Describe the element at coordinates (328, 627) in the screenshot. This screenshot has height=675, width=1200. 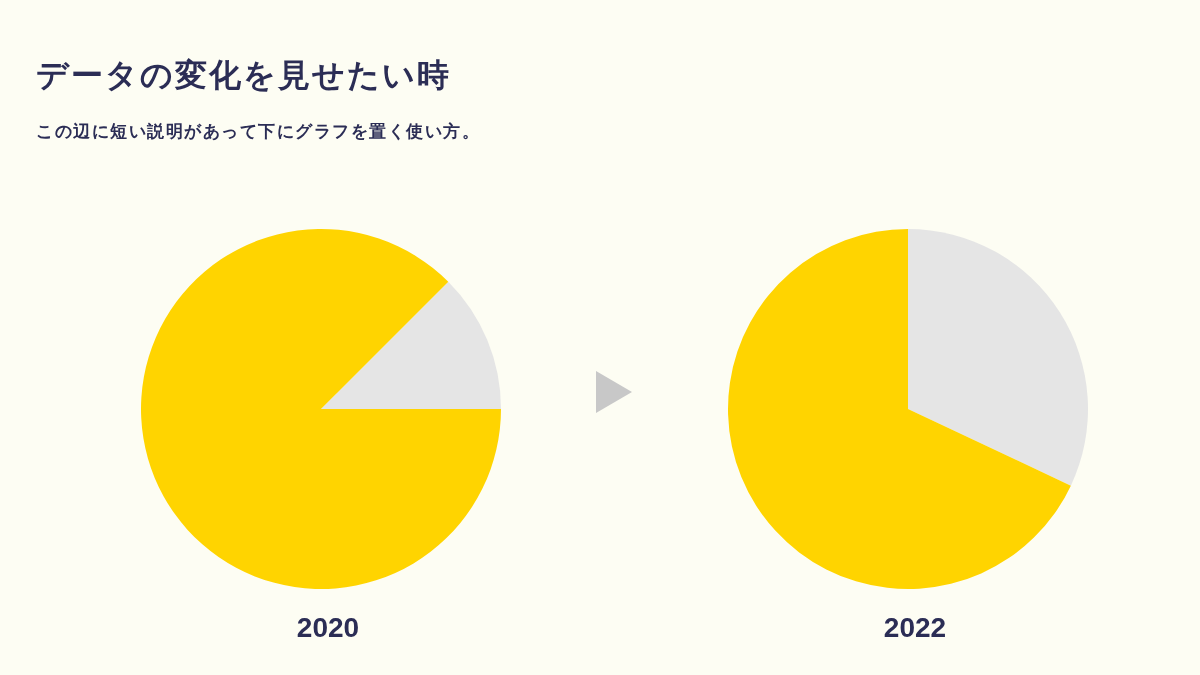
I see `text: 2020` at that location.